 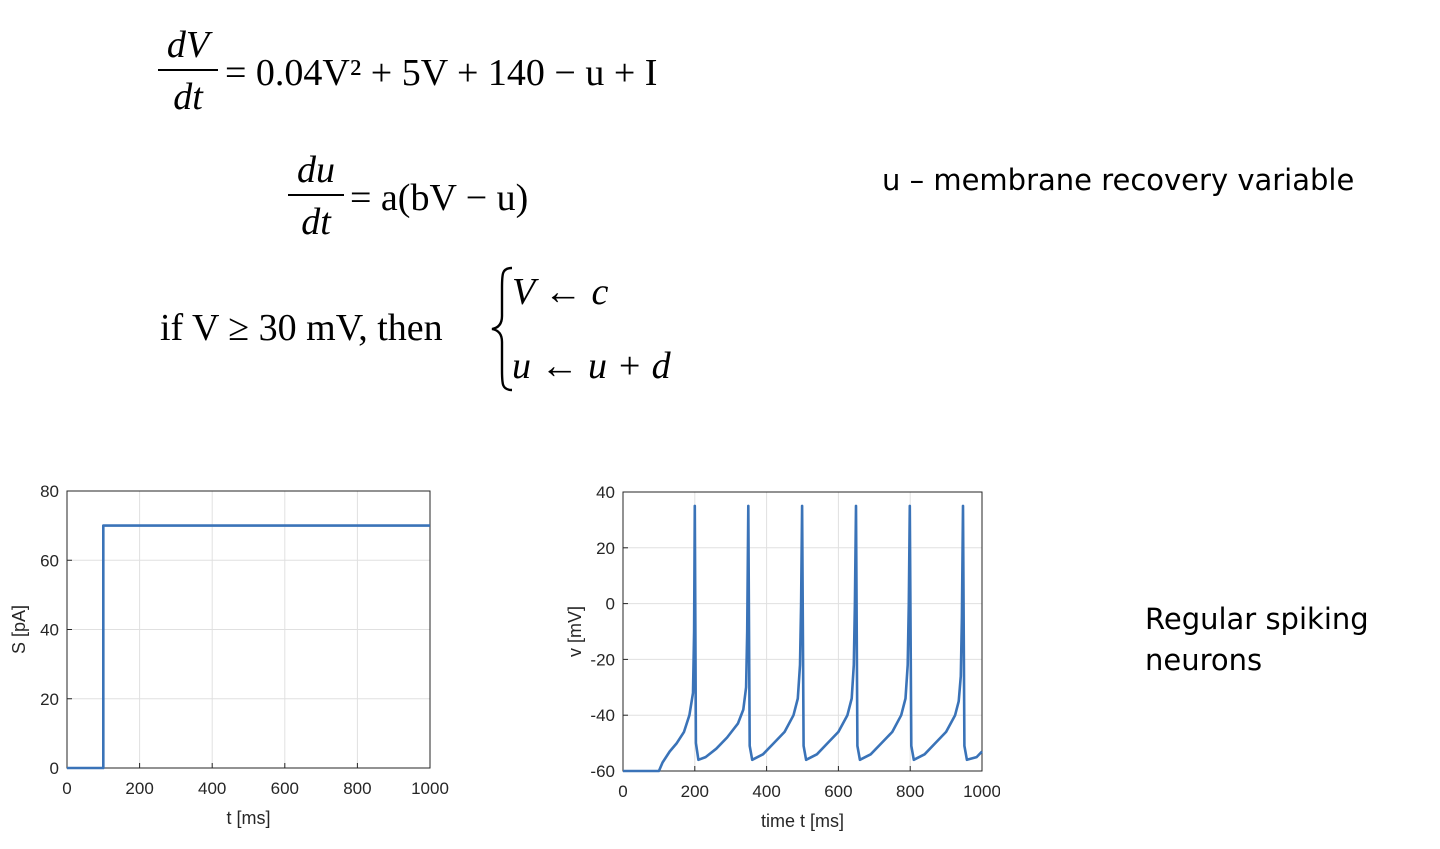 What do you see at coordinates (249, 818) in the screenshot?
I see `x-axis-label: t [ms]` at bounding box center [249, 818].